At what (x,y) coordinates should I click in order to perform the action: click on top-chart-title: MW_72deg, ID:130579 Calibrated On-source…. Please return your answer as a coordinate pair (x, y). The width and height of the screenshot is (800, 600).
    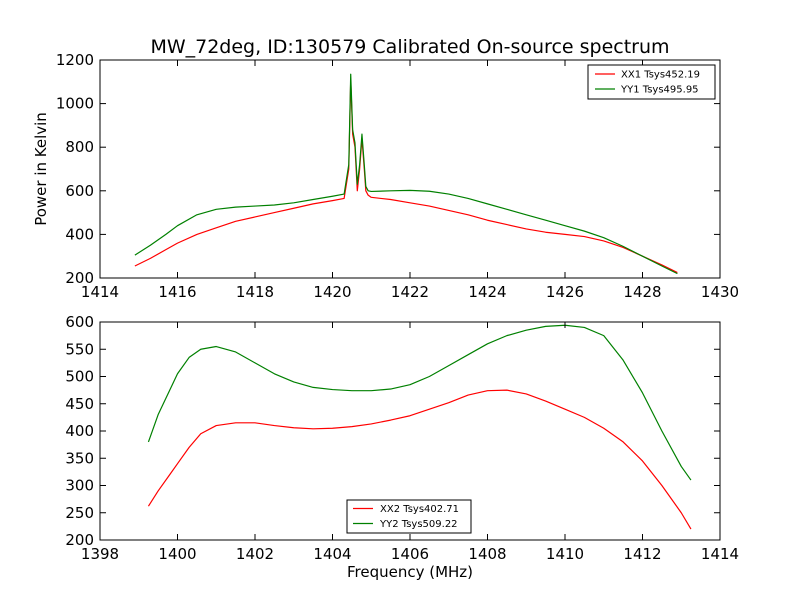
    Looking at the image, I should click on (409, 47).